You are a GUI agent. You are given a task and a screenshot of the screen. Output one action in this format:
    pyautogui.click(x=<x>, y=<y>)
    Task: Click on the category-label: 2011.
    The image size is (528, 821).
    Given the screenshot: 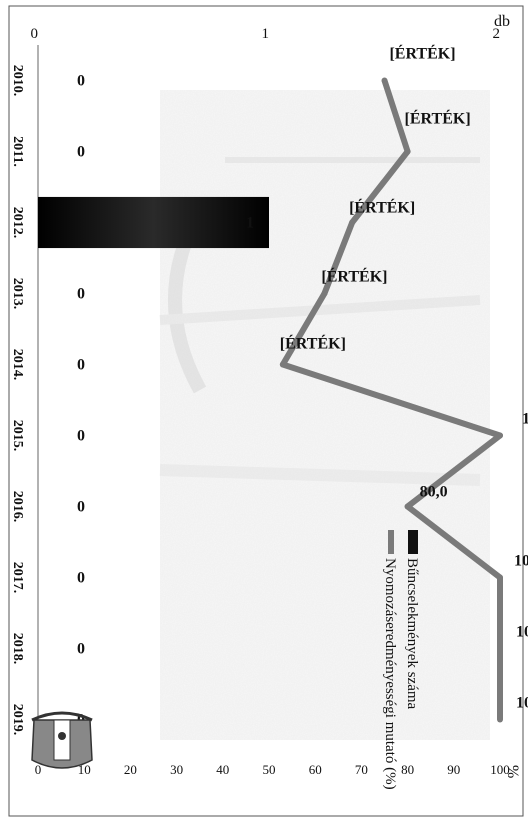 What is the action you would take?
    pyautogui.click(x=17, y=151)
    